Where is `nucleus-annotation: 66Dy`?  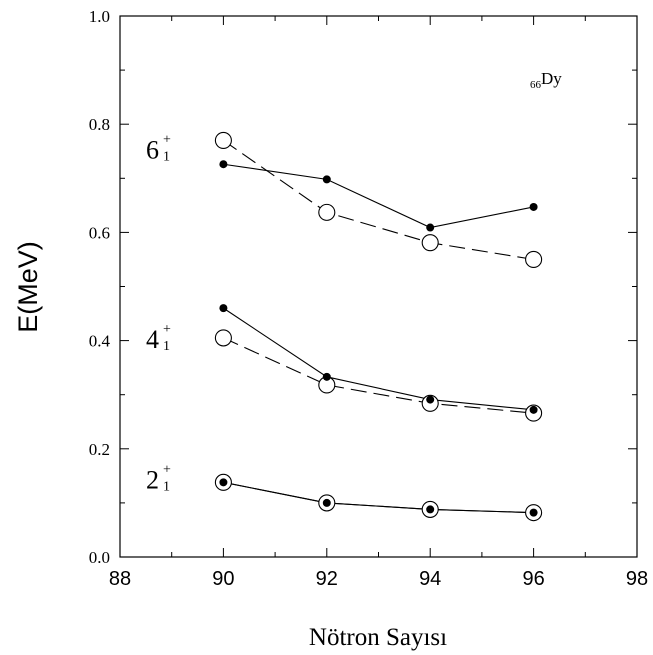 nucleus-annotation: 66Dy is located at coordinates (546, 80).